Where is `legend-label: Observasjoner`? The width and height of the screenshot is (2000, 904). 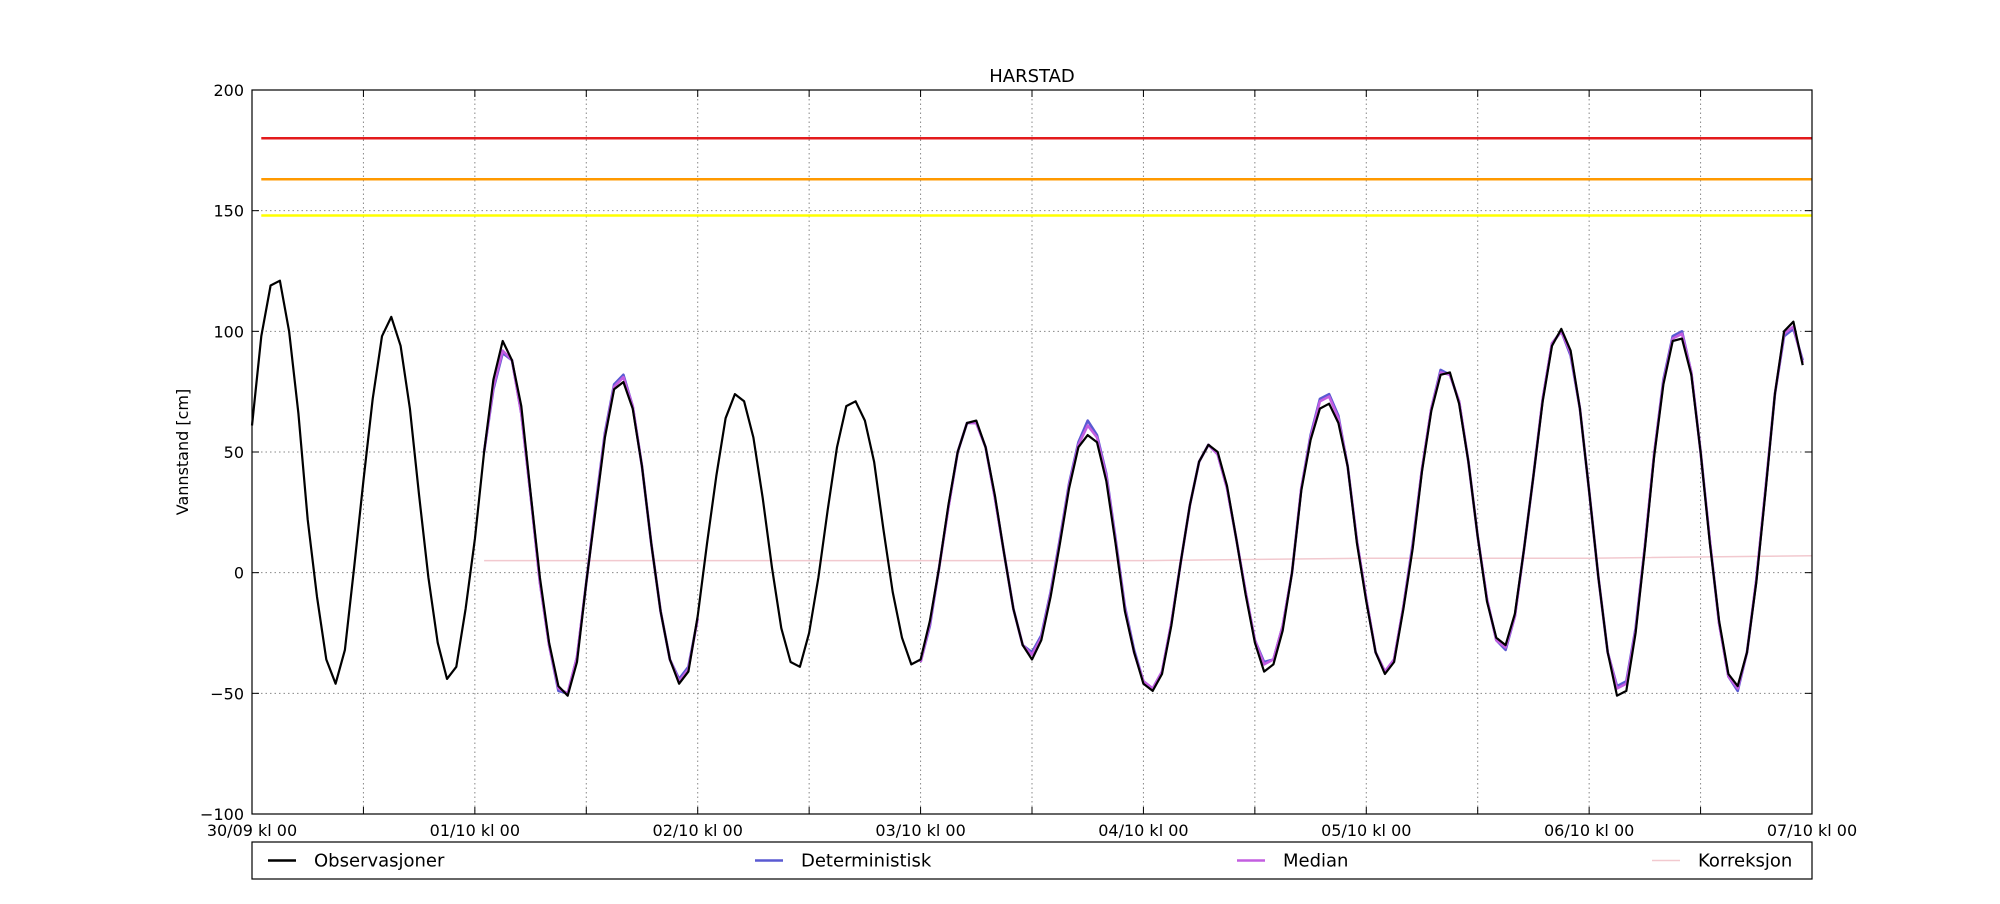
legend-label: Observasjoner is located at coordinates (379, 861).